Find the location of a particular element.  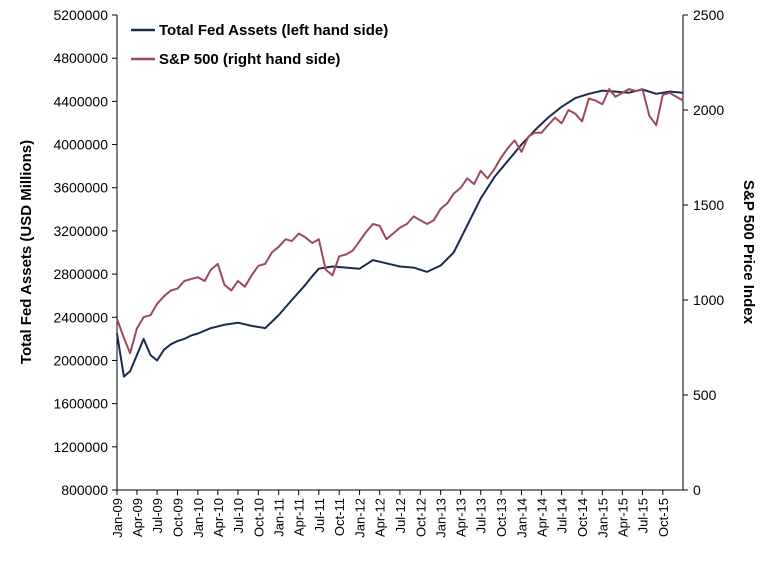

x-tick-label: Oct-15 is located at coordinates (663, 517).